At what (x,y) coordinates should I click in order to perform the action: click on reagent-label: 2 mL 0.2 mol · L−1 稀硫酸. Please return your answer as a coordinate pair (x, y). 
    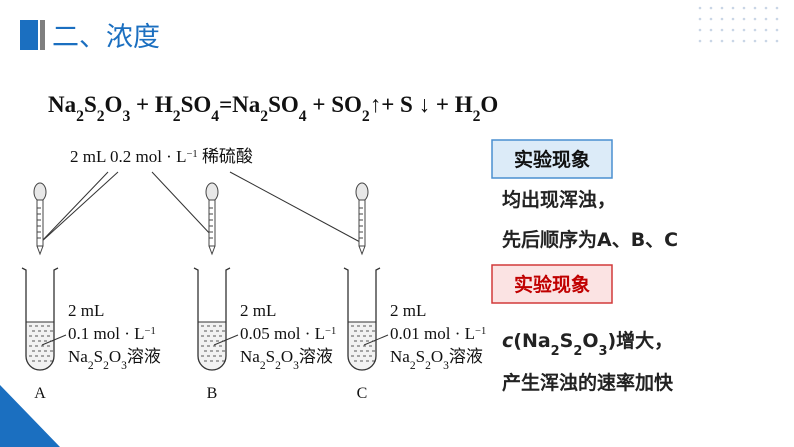
    Looking at the image, I should click on (161, 156).